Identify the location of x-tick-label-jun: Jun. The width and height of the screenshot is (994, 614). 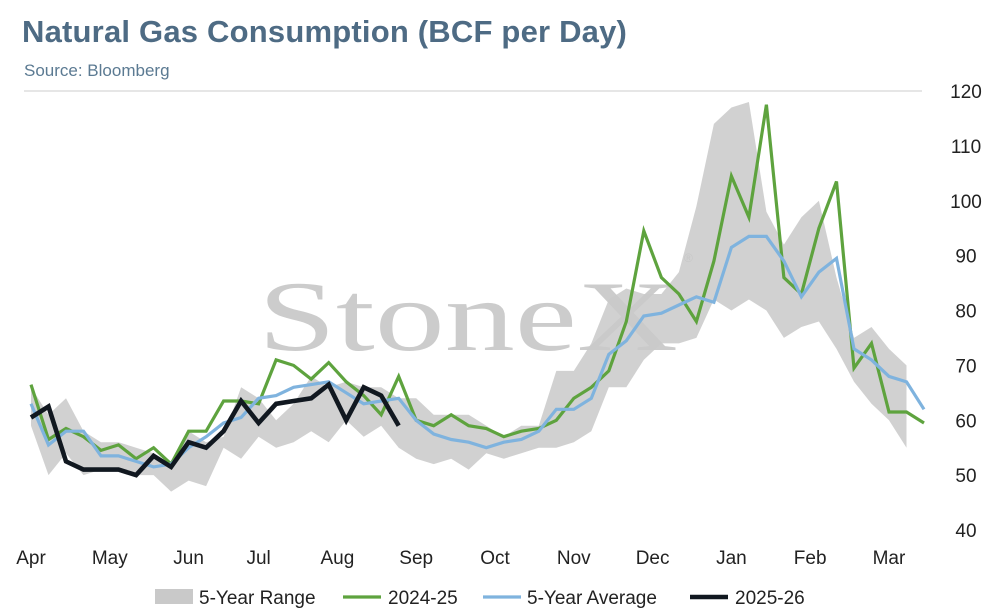
(188, 558).